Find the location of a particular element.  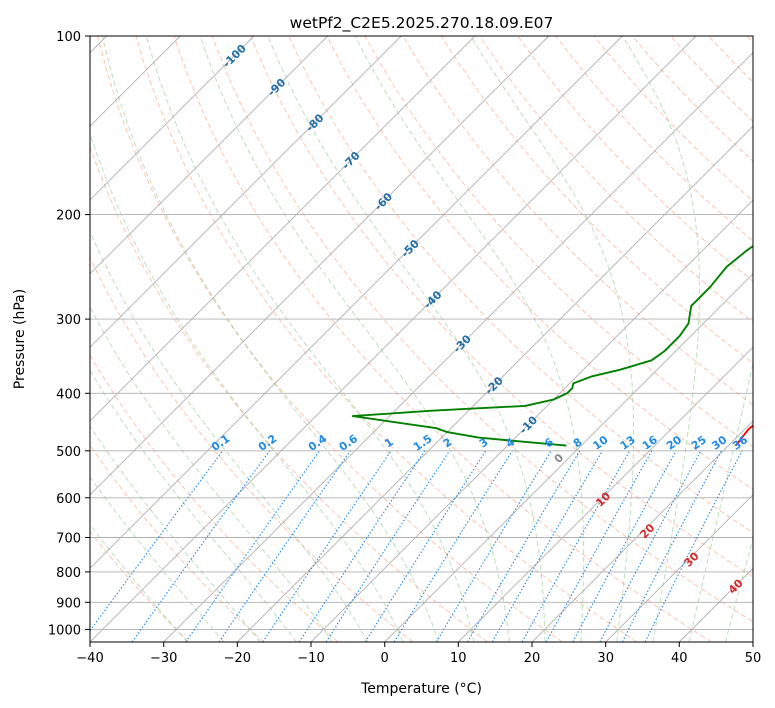

mixing-ratio-label: 36 is located at coordinates (740, 443).